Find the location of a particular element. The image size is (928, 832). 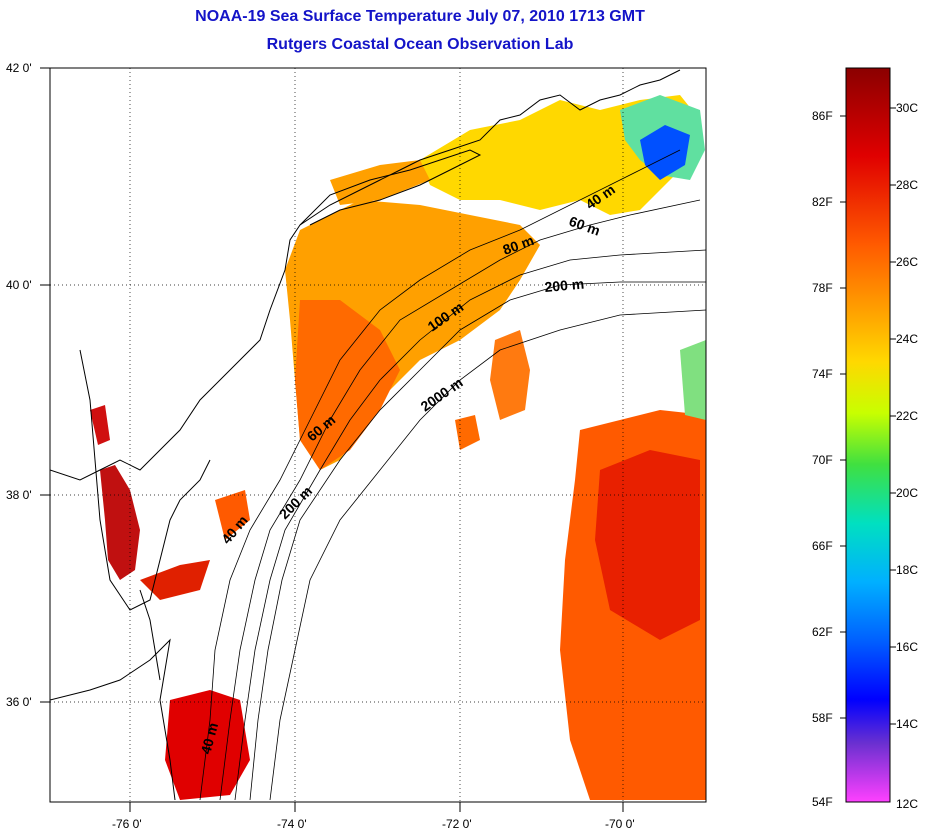

colorbar-f-label: 82F is located at coordinates (822, 202).